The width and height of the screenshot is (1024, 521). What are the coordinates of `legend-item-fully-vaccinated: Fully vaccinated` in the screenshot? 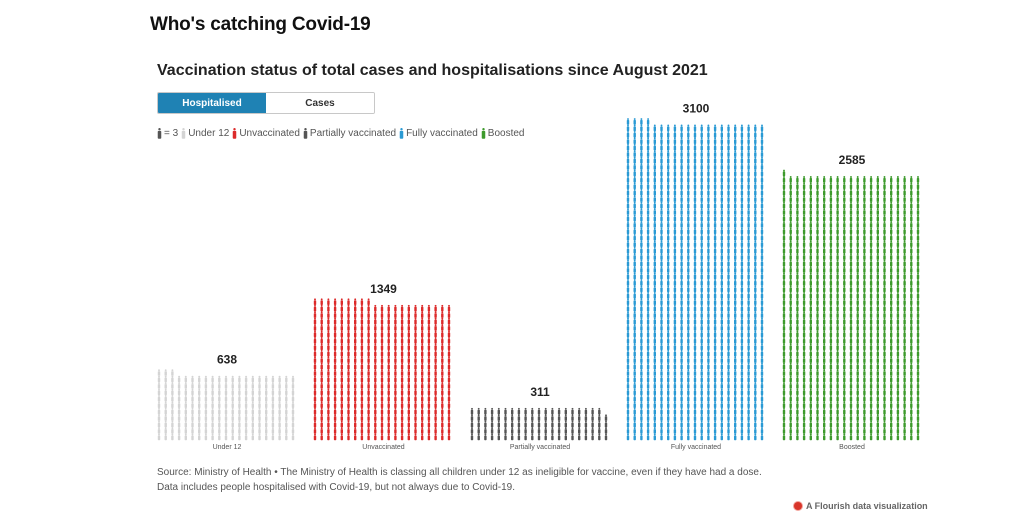 It's located at (438, 133).